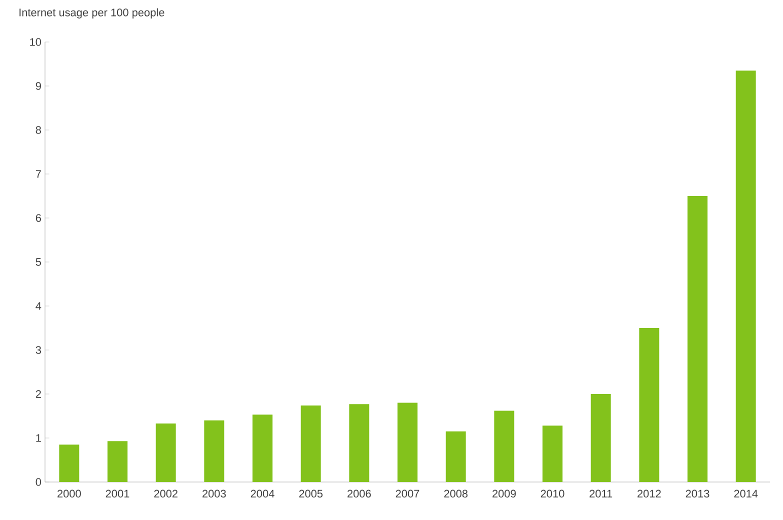 Image resolution: width=783 pixels, height=520 pixels. Describe the element at coordinates (166, 494) in the screenshot. I see `x-tick-label: 2002` at that location.